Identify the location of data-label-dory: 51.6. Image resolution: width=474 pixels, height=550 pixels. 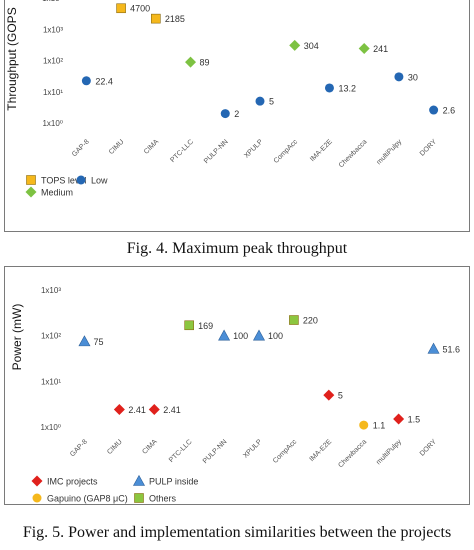
(452, 349).